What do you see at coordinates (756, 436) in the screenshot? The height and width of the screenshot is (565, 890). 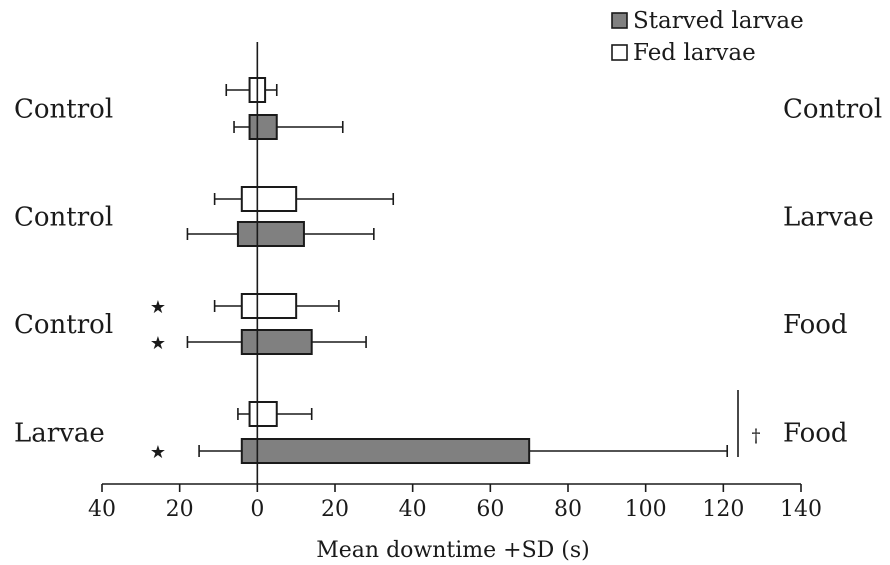 I see `dagger-mark: †` at bounding box center [756, 436].